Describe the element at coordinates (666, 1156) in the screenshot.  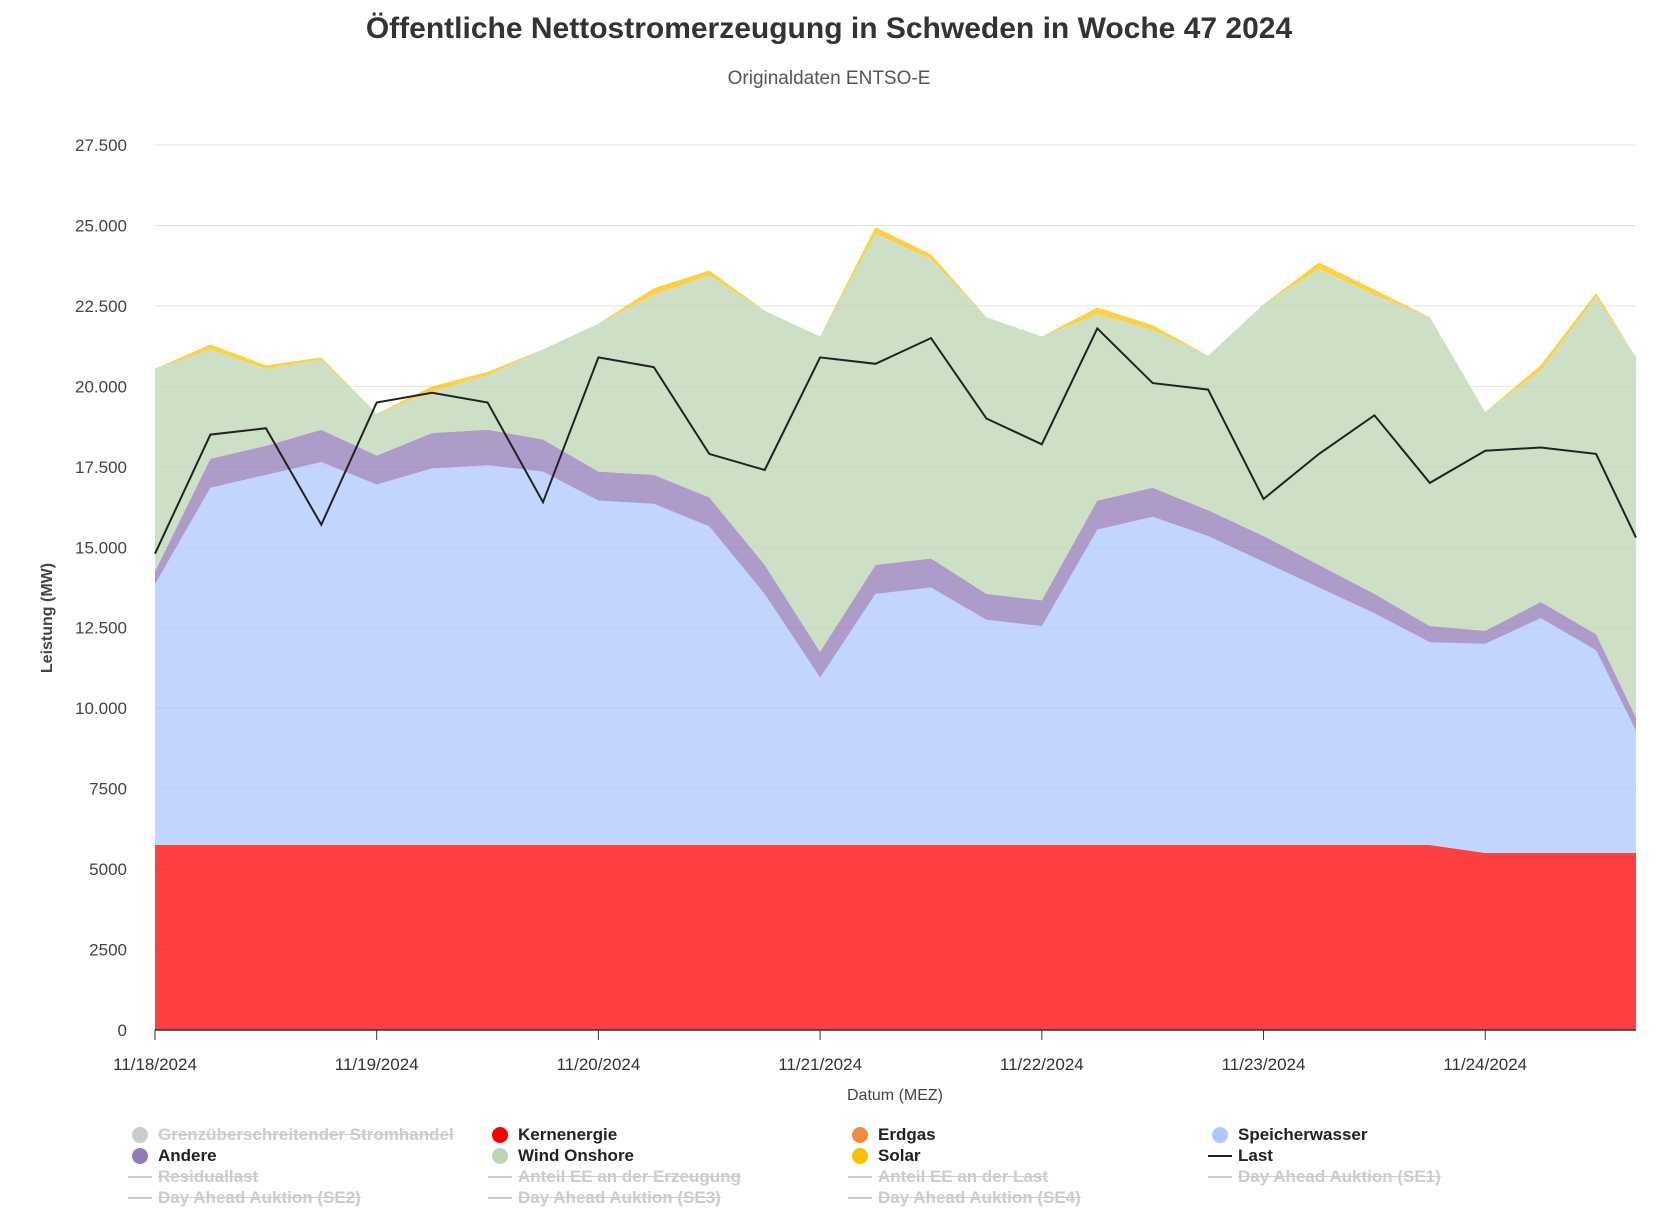
I see `legend-item: Wind Onshore` at that location.